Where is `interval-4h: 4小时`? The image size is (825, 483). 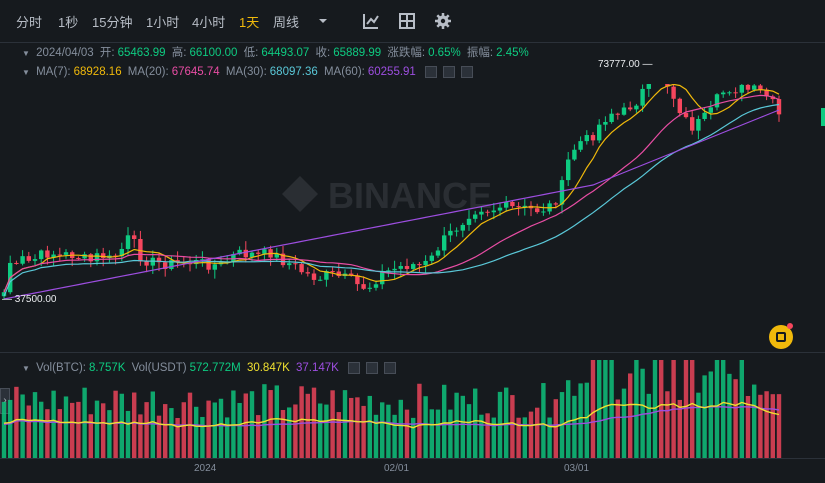 interval-4h: 4小时 is located at coordinates (209, 22).